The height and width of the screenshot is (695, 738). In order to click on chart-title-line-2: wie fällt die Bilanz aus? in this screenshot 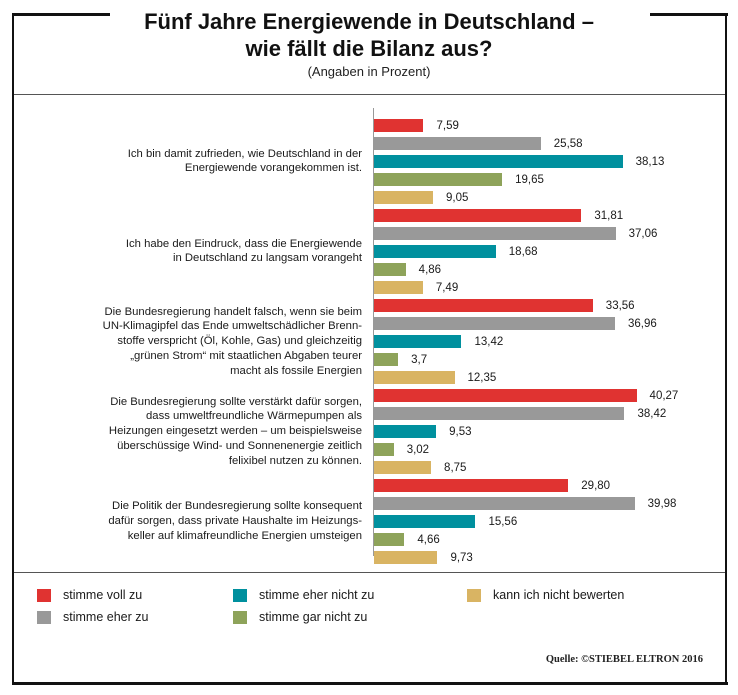, I will do `click(369, 48)`.